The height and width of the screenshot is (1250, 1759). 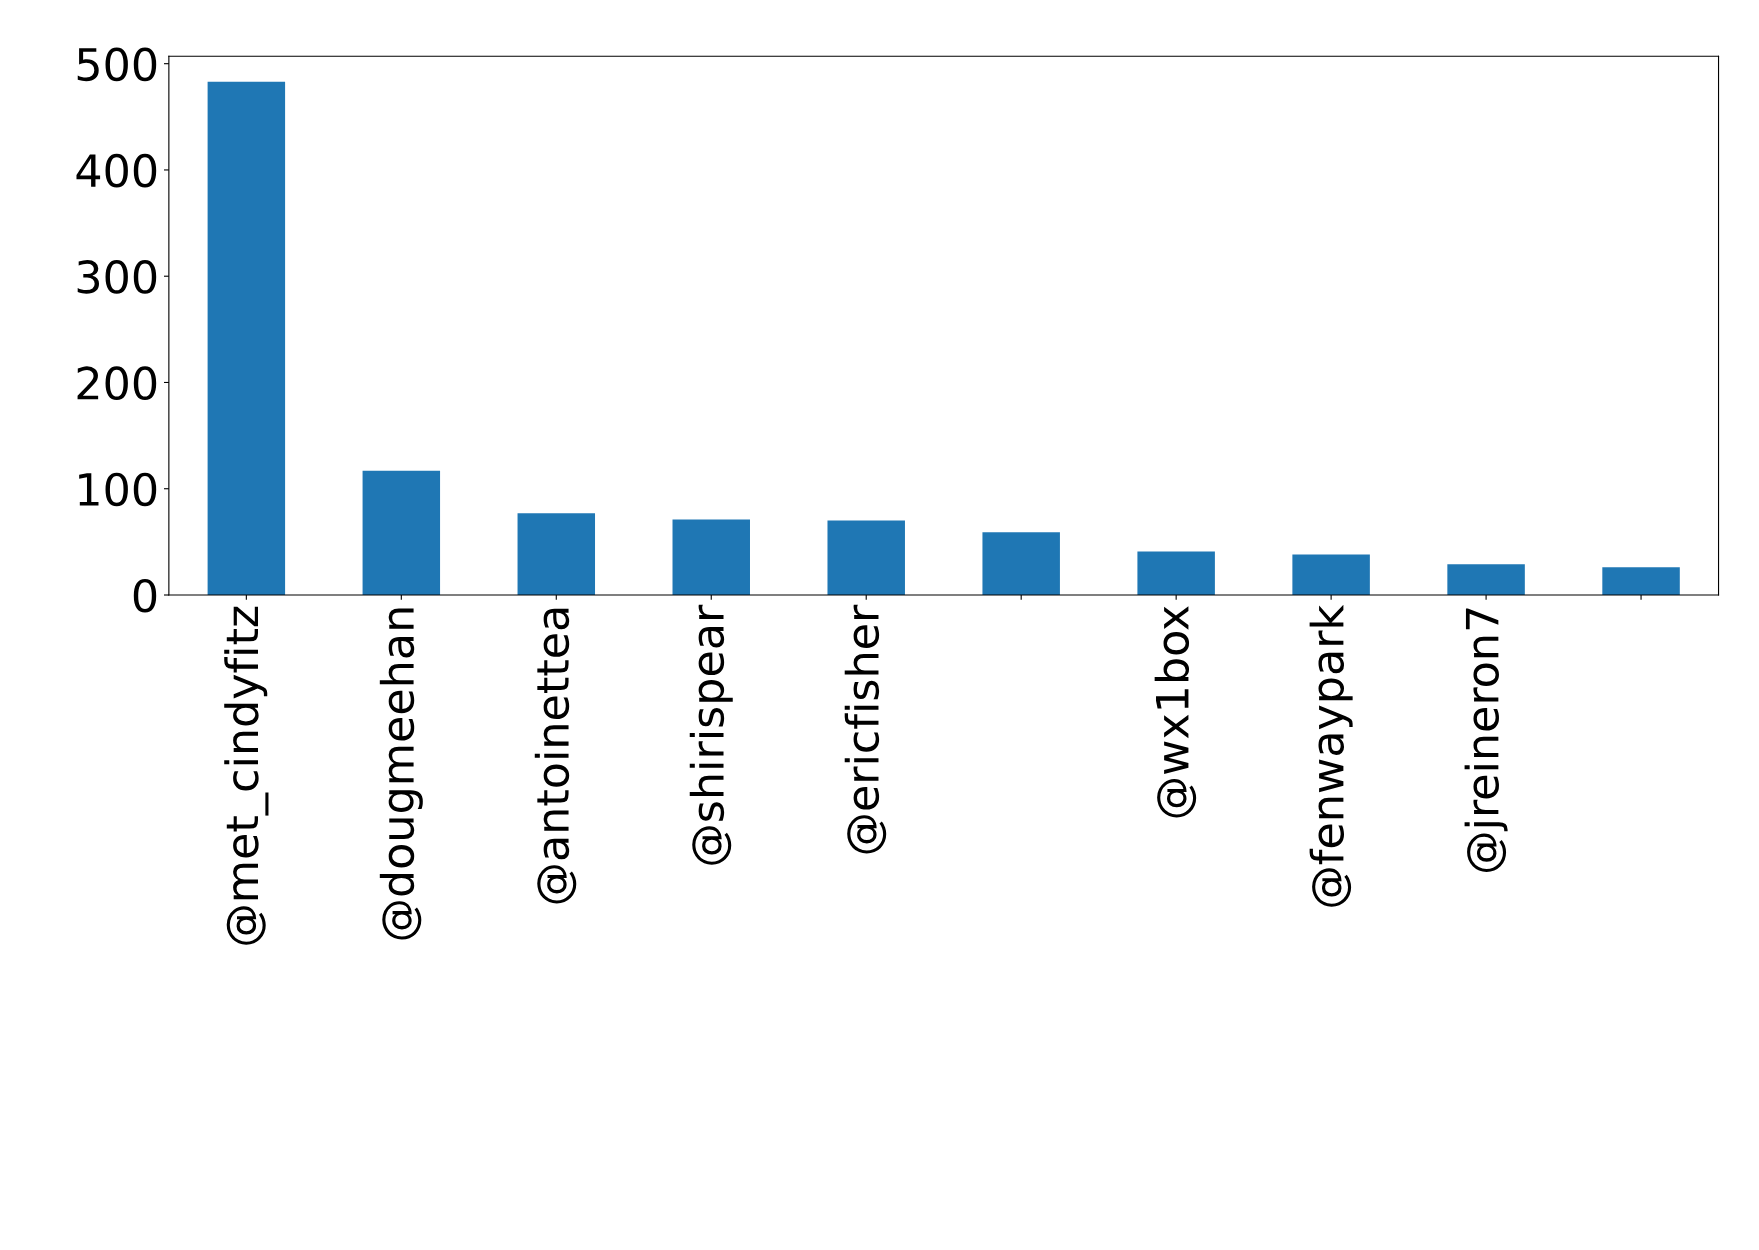 What do you see at coordinates (116, 170) in the screenshot?
I see `y-tick-label: 400` at bounding box center [116, 170].